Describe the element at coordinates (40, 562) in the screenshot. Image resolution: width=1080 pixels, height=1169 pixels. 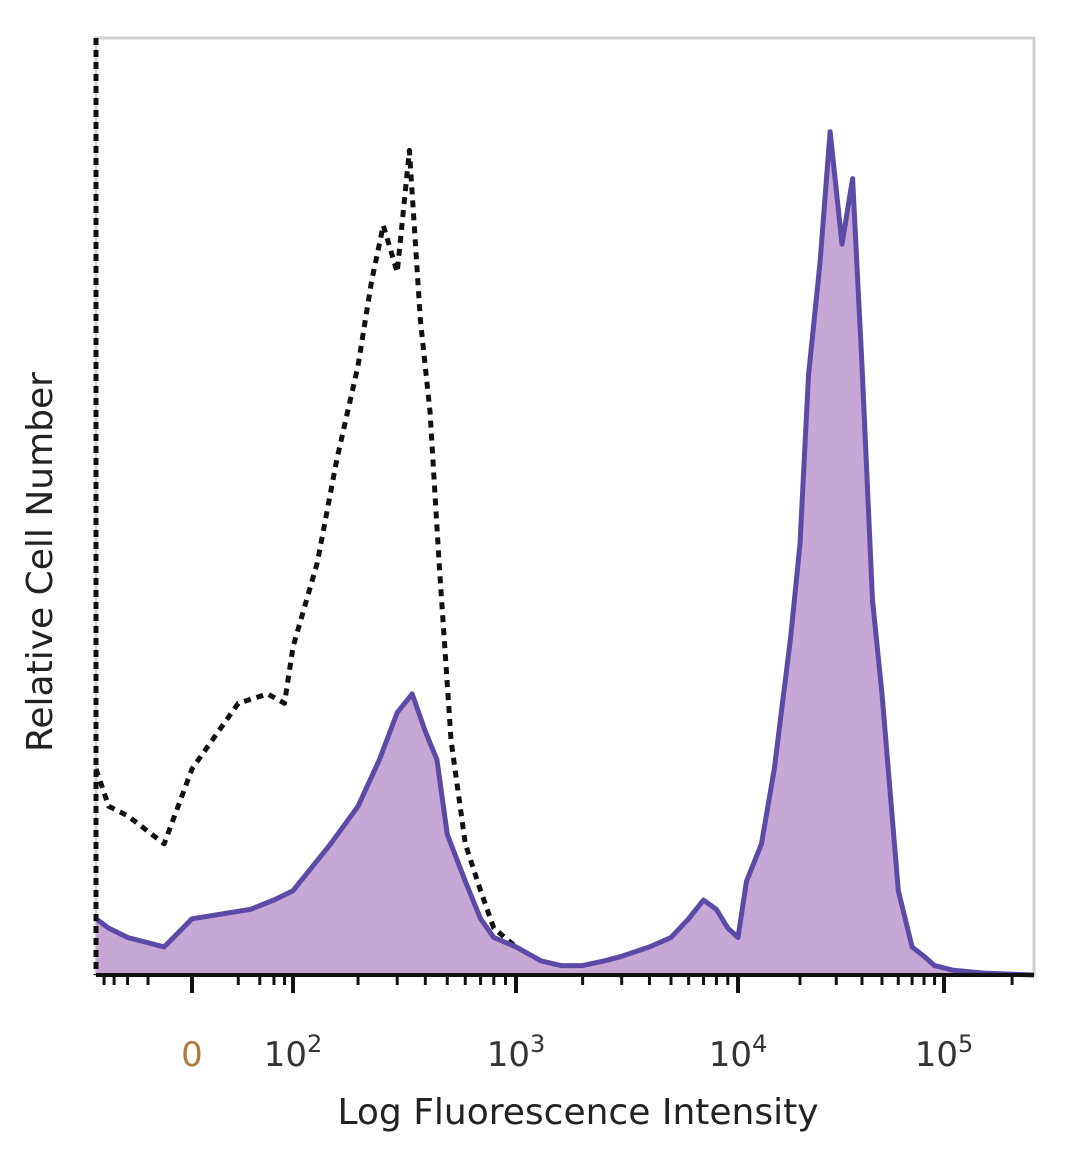
I see `y-axis-label: Relative Cell Number` at that location.